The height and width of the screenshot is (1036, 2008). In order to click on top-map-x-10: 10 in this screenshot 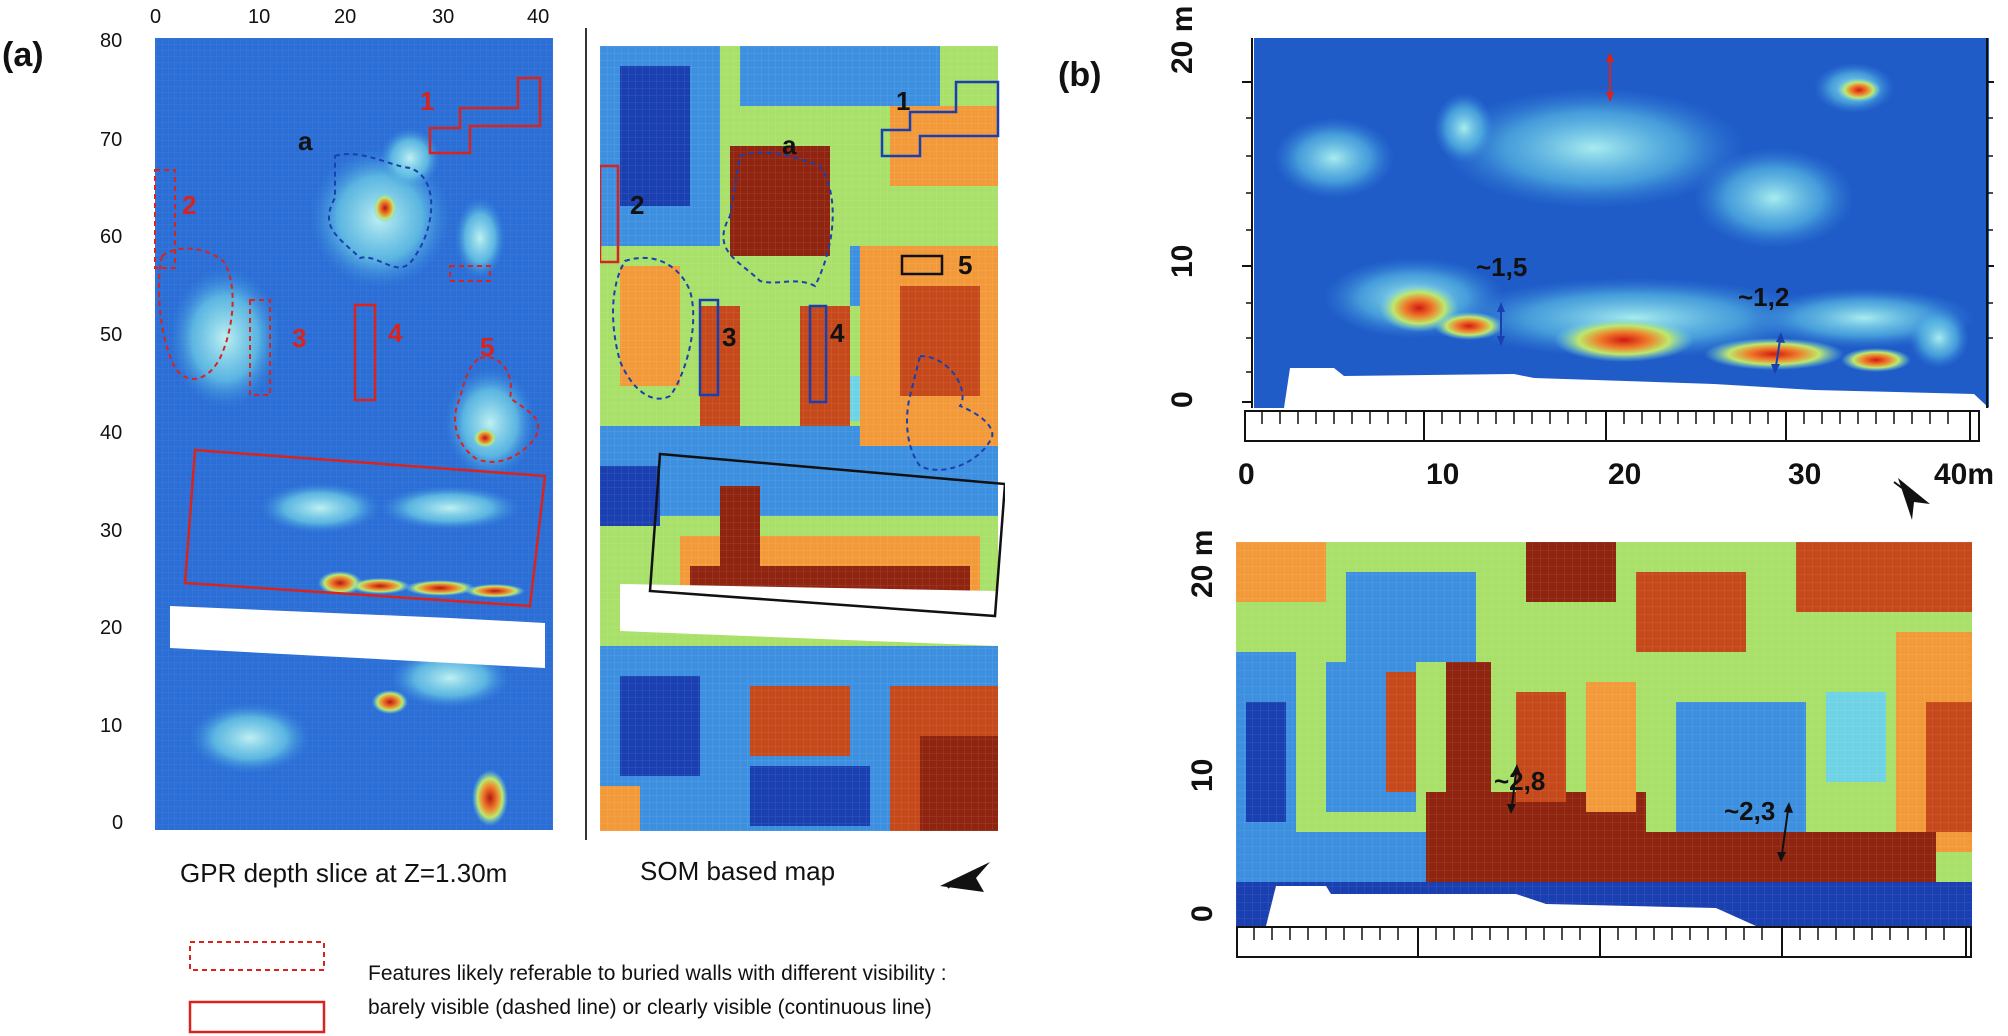, I will do `click(1443, 474)`.